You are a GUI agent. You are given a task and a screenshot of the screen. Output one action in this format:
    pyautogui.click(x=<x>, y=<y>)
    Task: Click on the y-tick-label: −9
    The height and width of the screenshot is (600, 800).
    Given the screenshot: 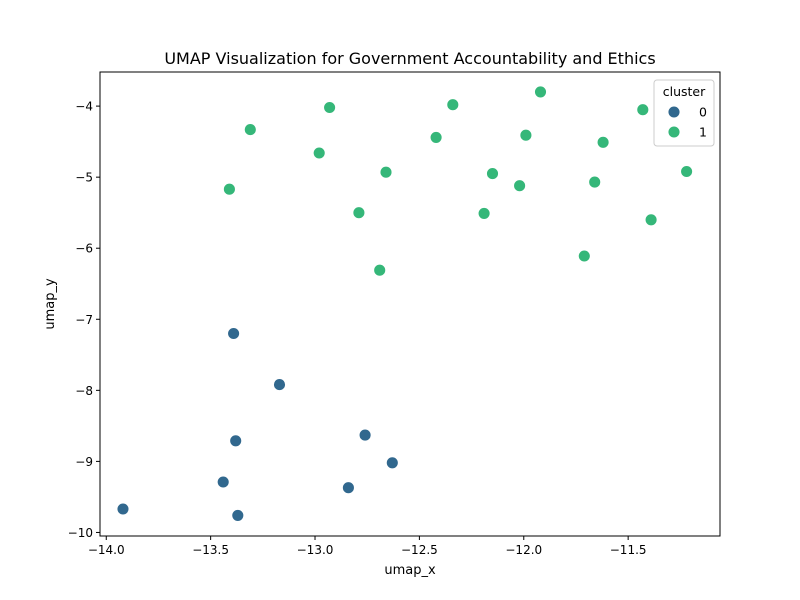 What is the action you would take?
    pyautogui.click(x=84, y=462)
    